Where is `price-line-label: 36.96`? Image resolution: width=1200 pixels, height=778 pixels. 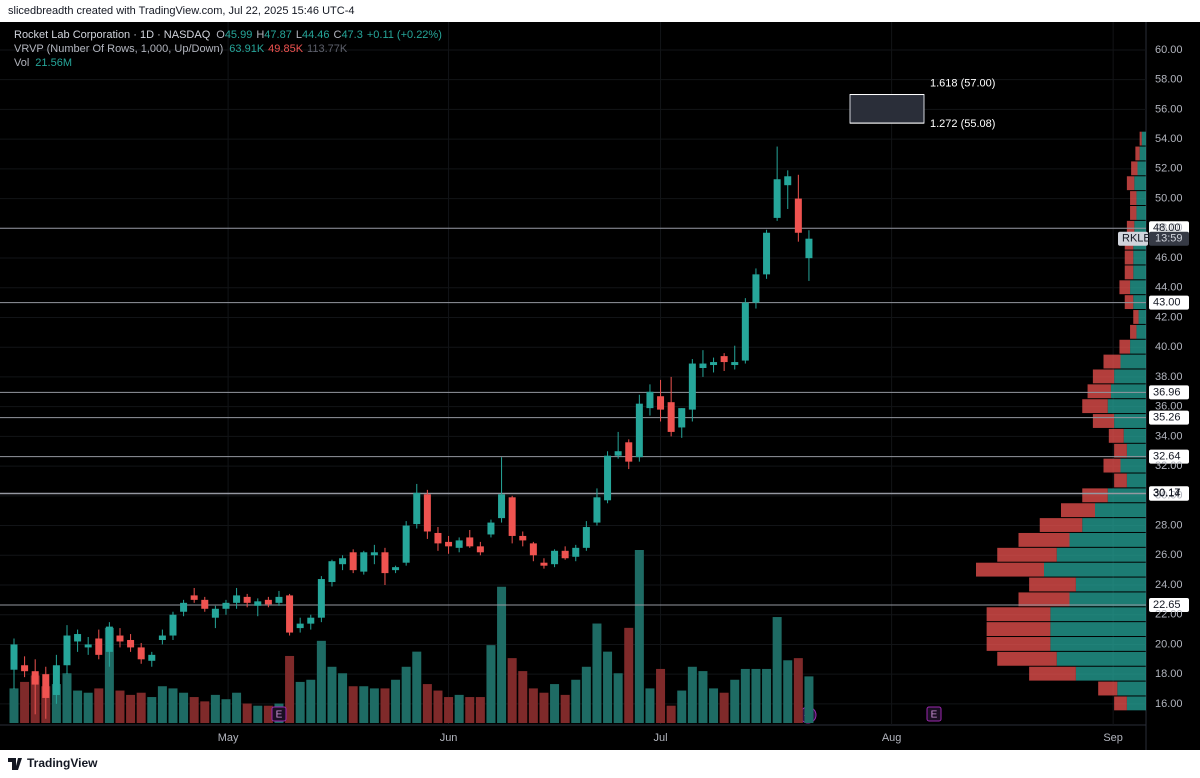 price-line-label: 36.96 is located at coordinates (1167, 392).